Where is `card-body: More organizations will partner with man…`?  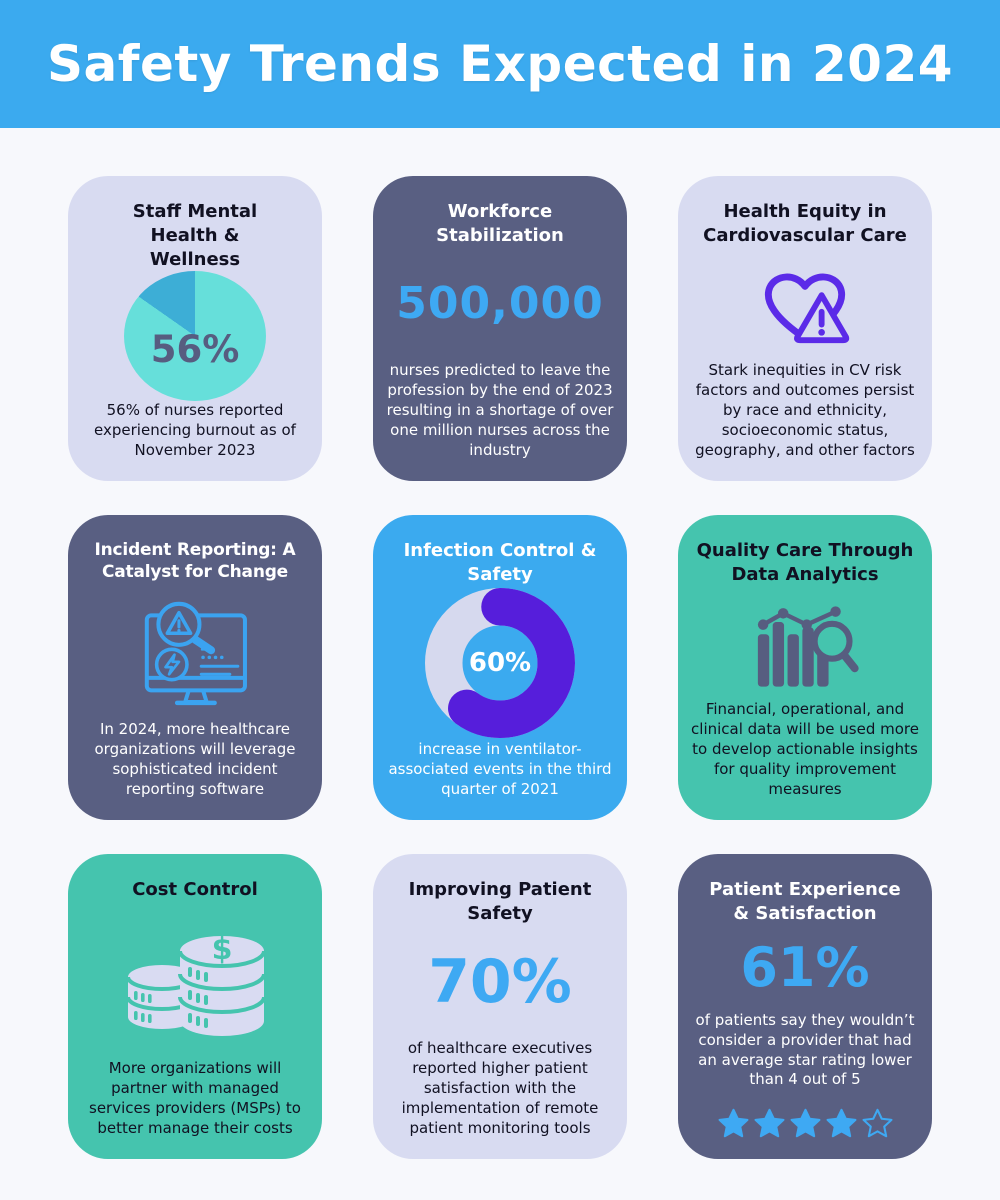
card-body: More organizations will partner with man… is located at coordinates (195, 1098).